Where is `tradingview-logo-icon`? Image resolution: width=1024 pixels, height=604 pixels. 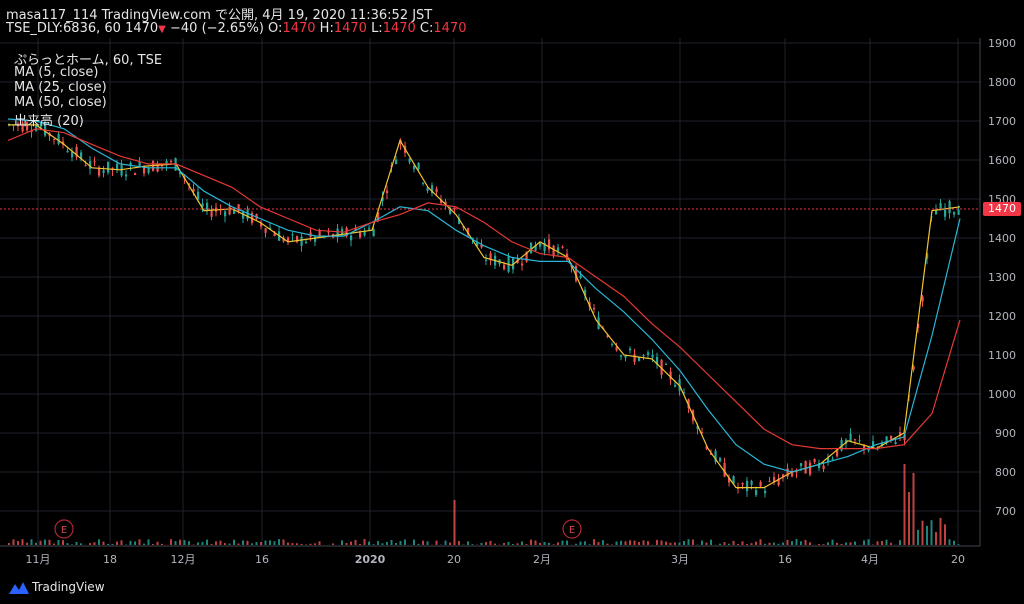
tradingview-logo-icon is located at coordinates (19, 588).